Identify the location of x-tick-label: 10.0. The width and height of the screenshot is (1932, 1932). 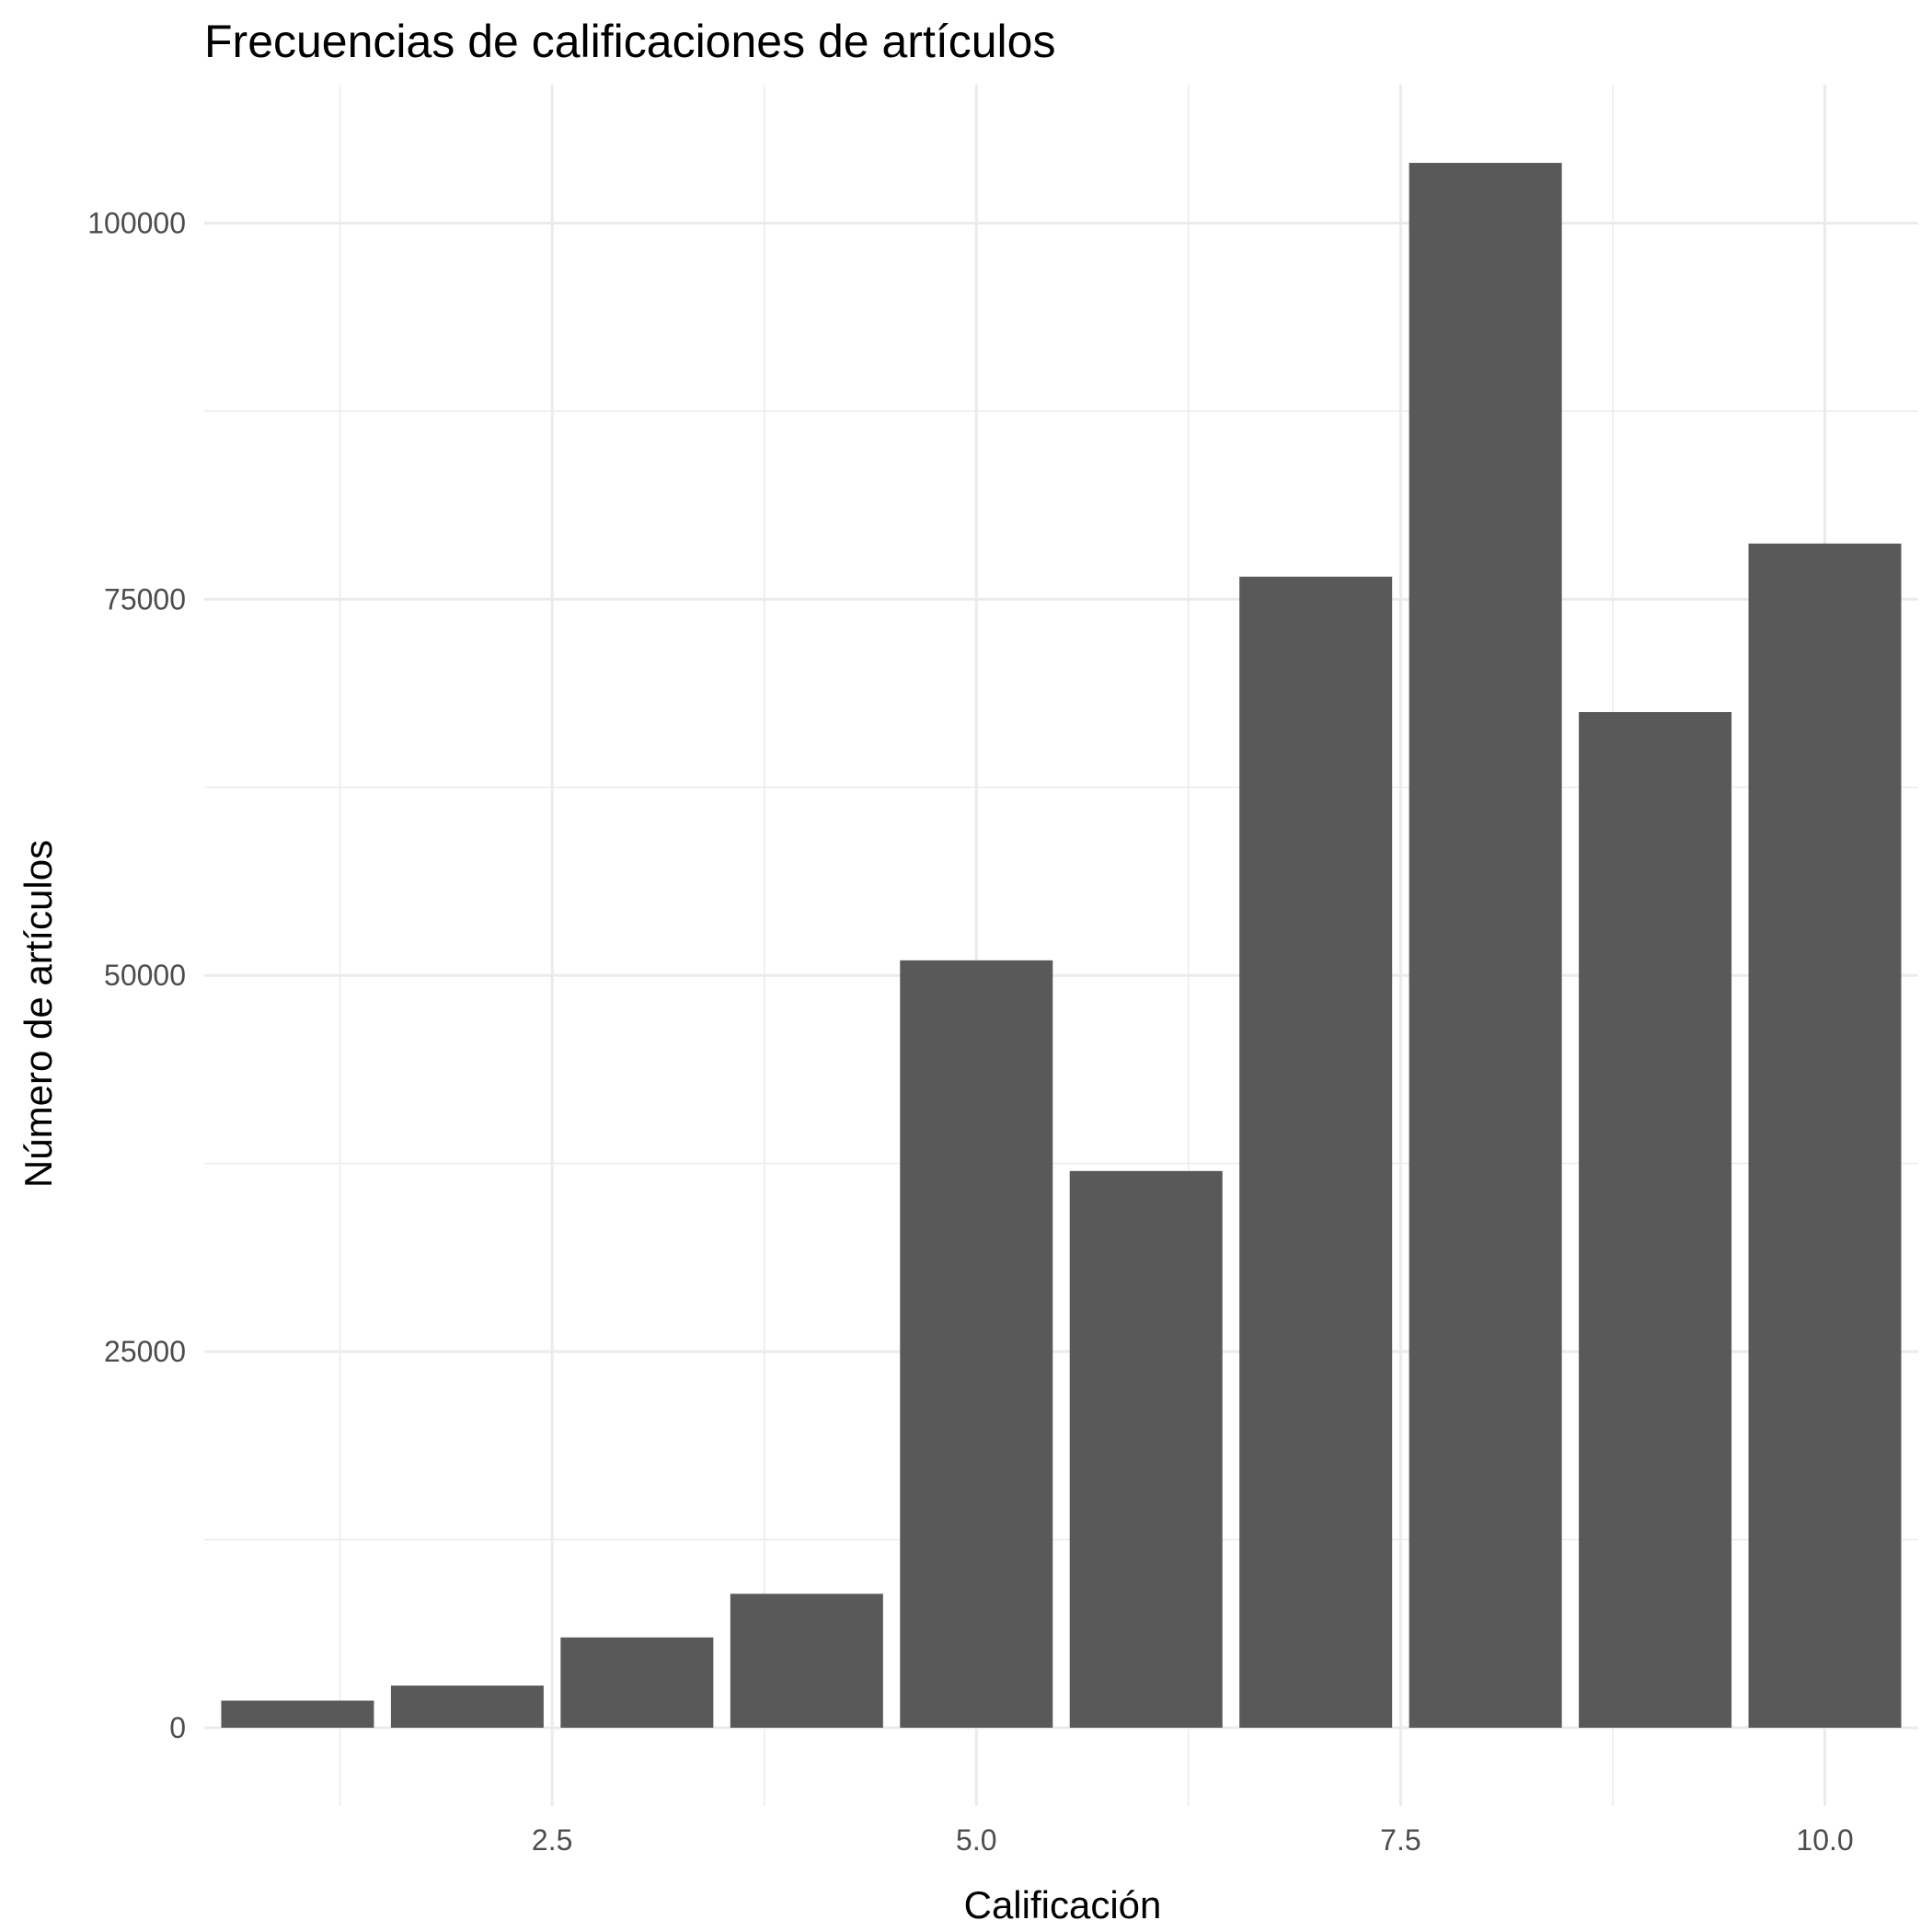
(1824, 1840).